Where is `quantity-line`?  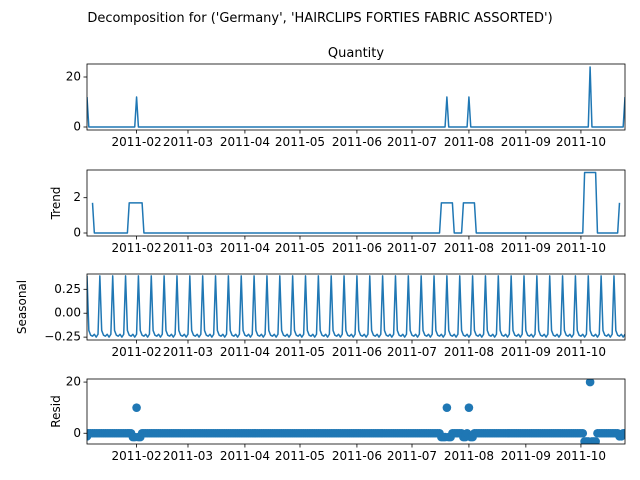
quantity-line is located at coordinates (356, 97).